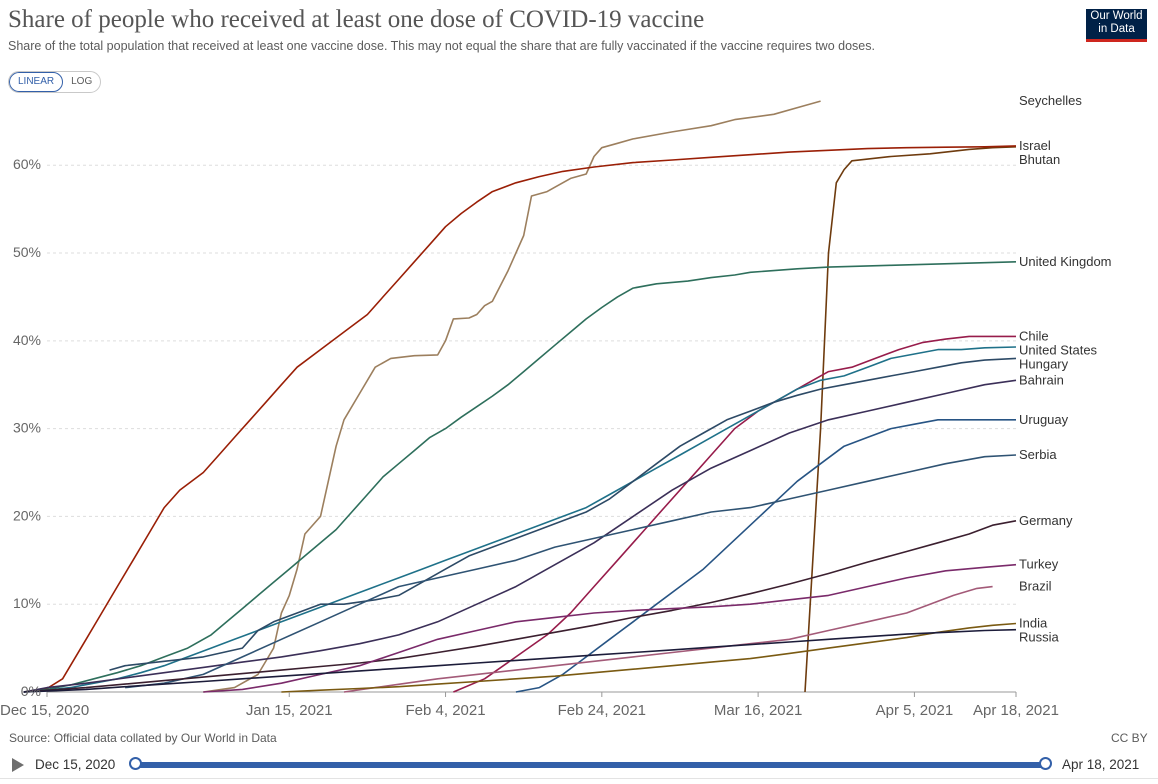 This screenshot has height=784, width=1158. What do you see at coordinates (1101, 764) in the screenshot?
I see `timeline-end-label: Apr 18, 2021` at bounding box center [1101, 764].